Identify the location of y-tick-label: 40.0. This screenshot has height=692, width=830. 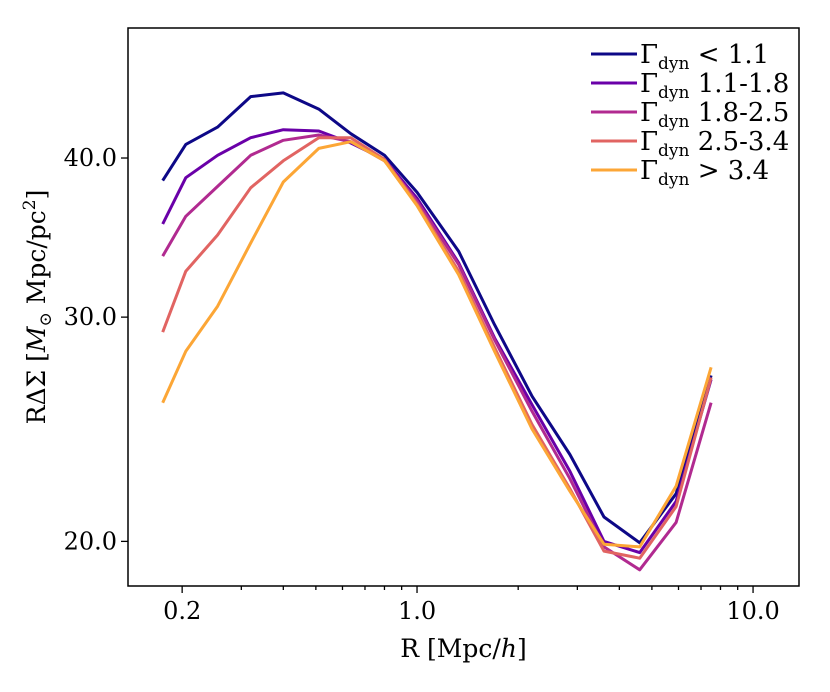
(90, 158).